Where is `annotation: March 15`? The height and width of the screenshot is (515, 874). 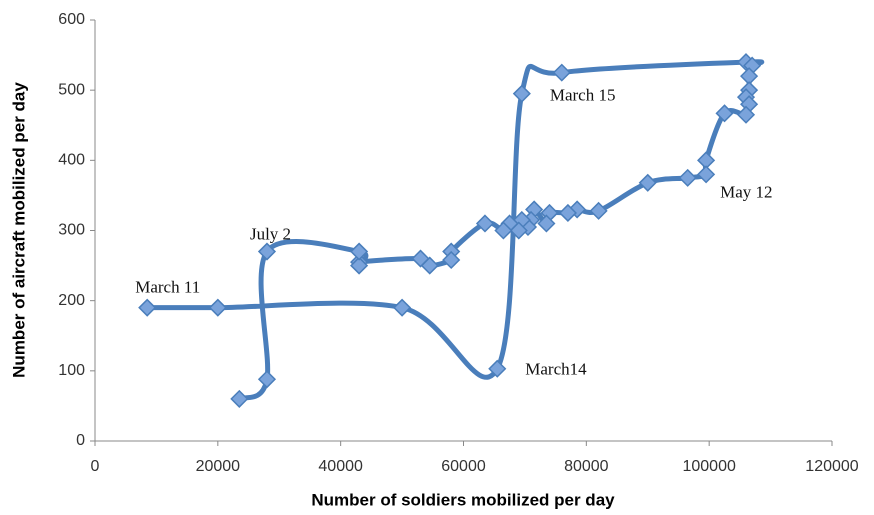 annotation: March 15 is located at coordinates (583, 95).